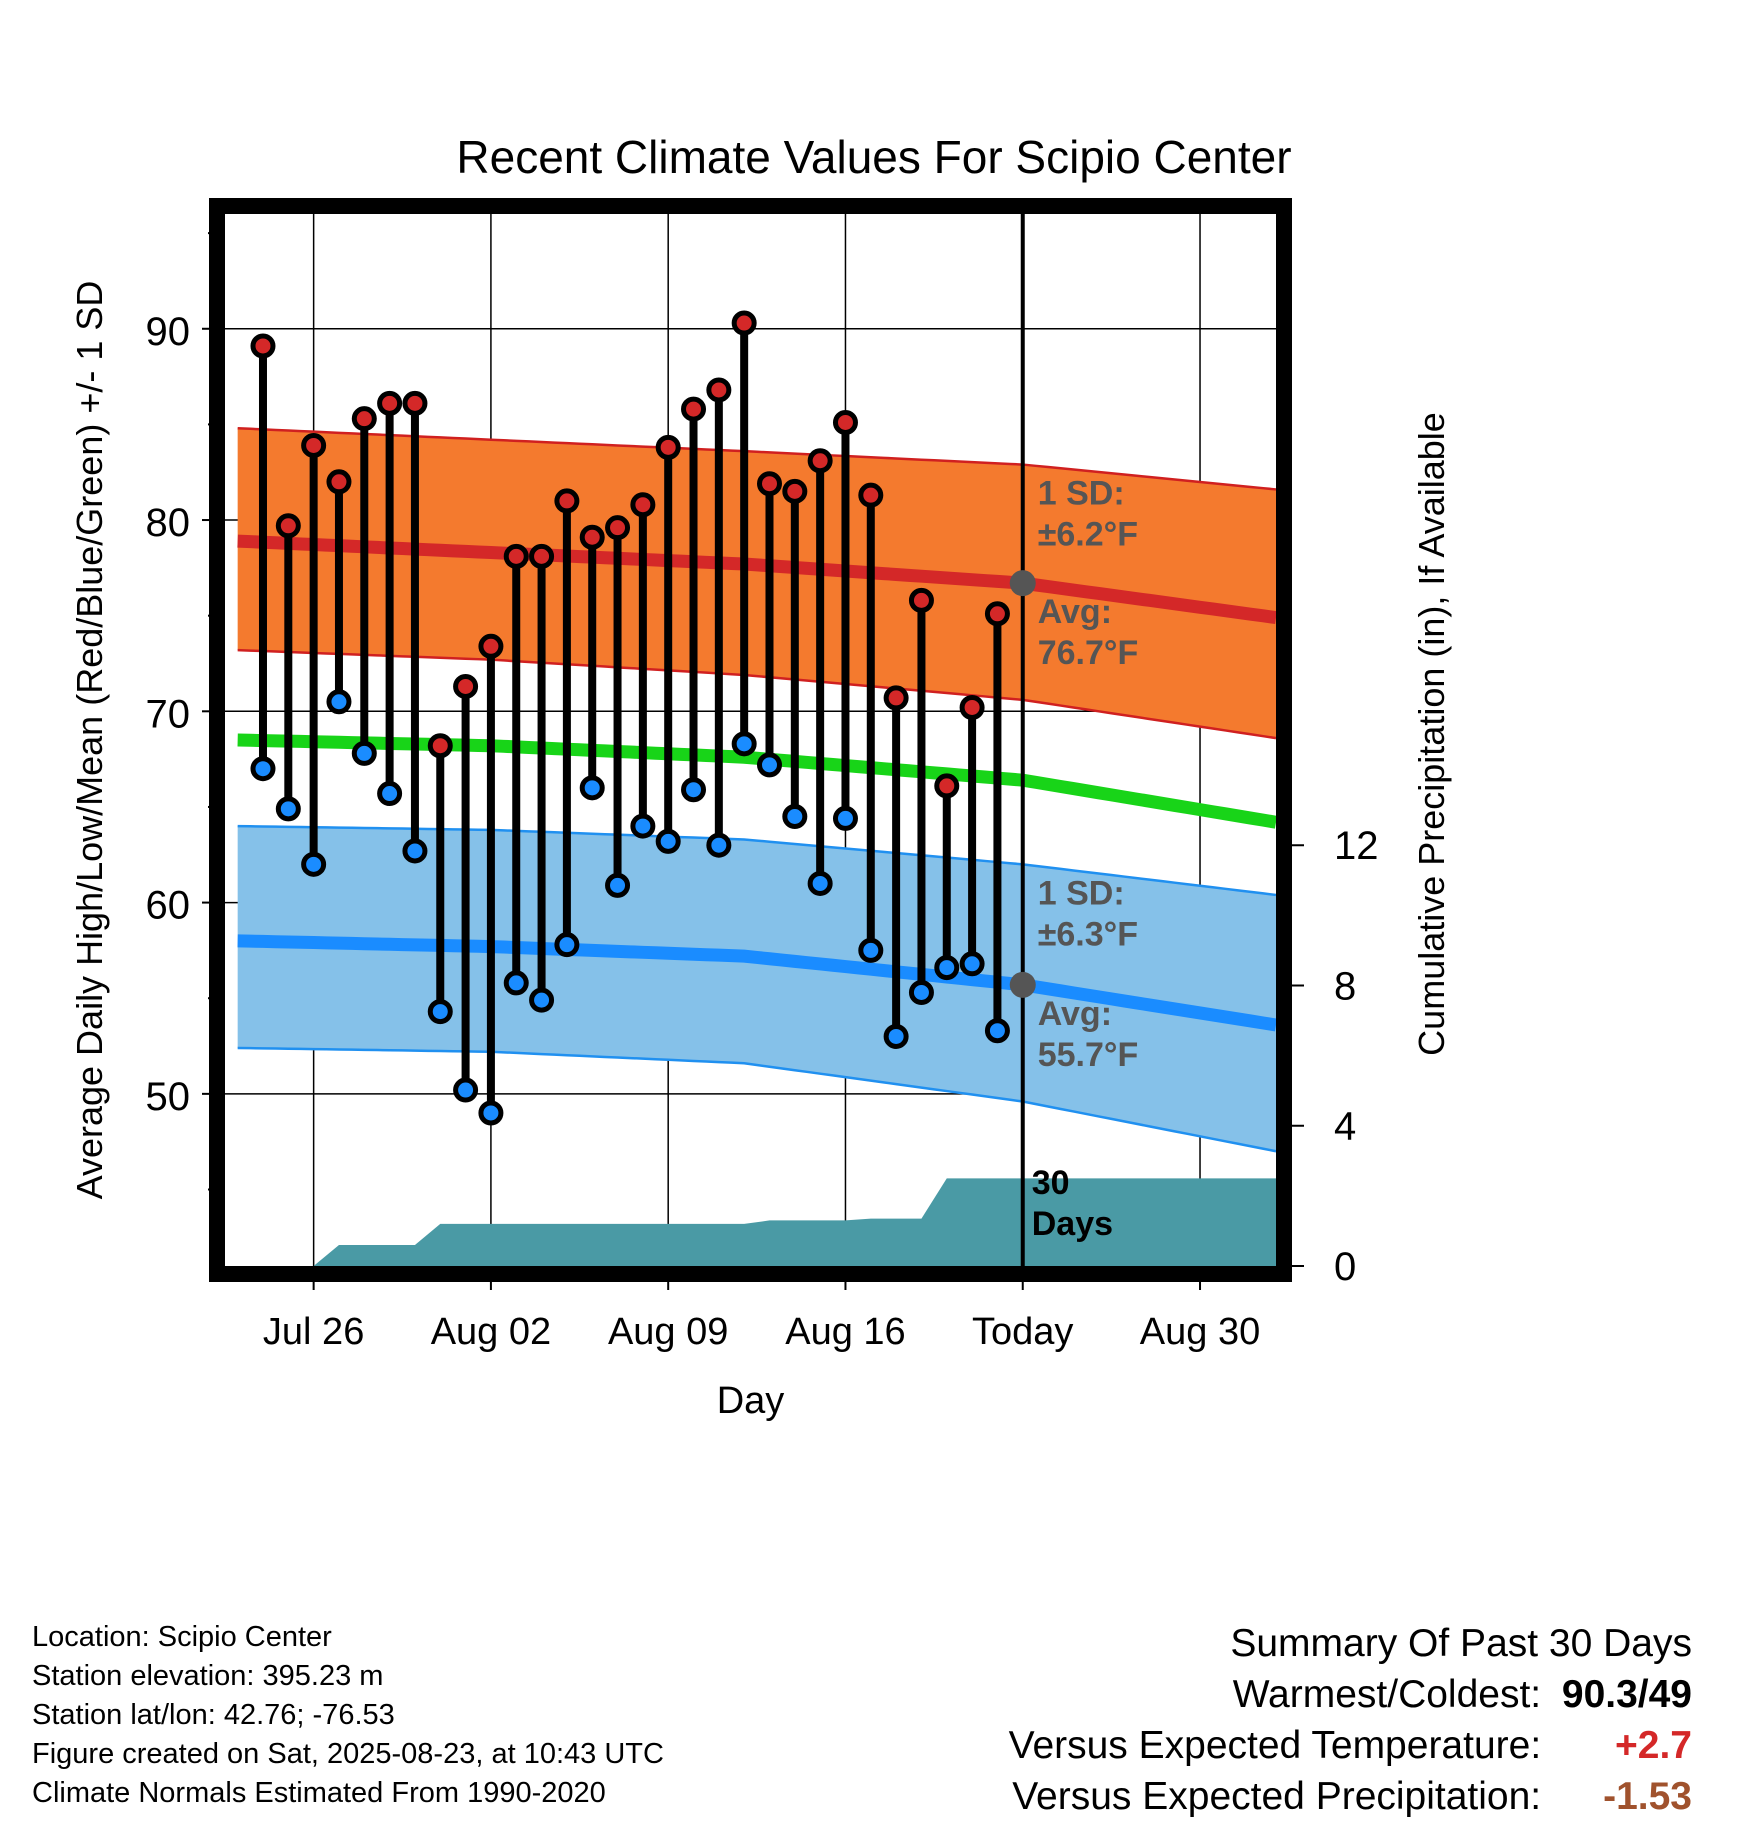 This screenshot has height=1828, width=1748. I want to click on warm-cold-label: Warmest/Coldest:, so click(1387, 1694).